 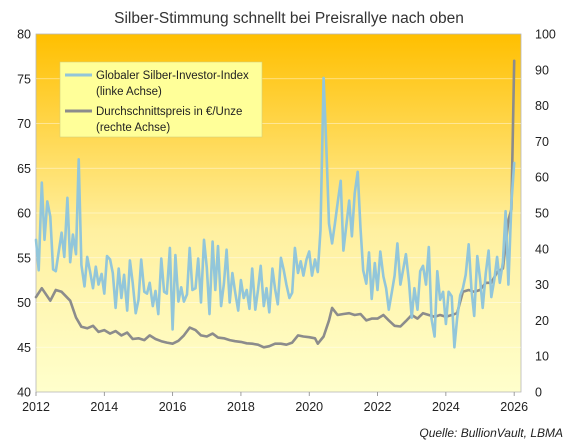 I want to click on y-left-tick-label: 50, so click(x=24, y=303).